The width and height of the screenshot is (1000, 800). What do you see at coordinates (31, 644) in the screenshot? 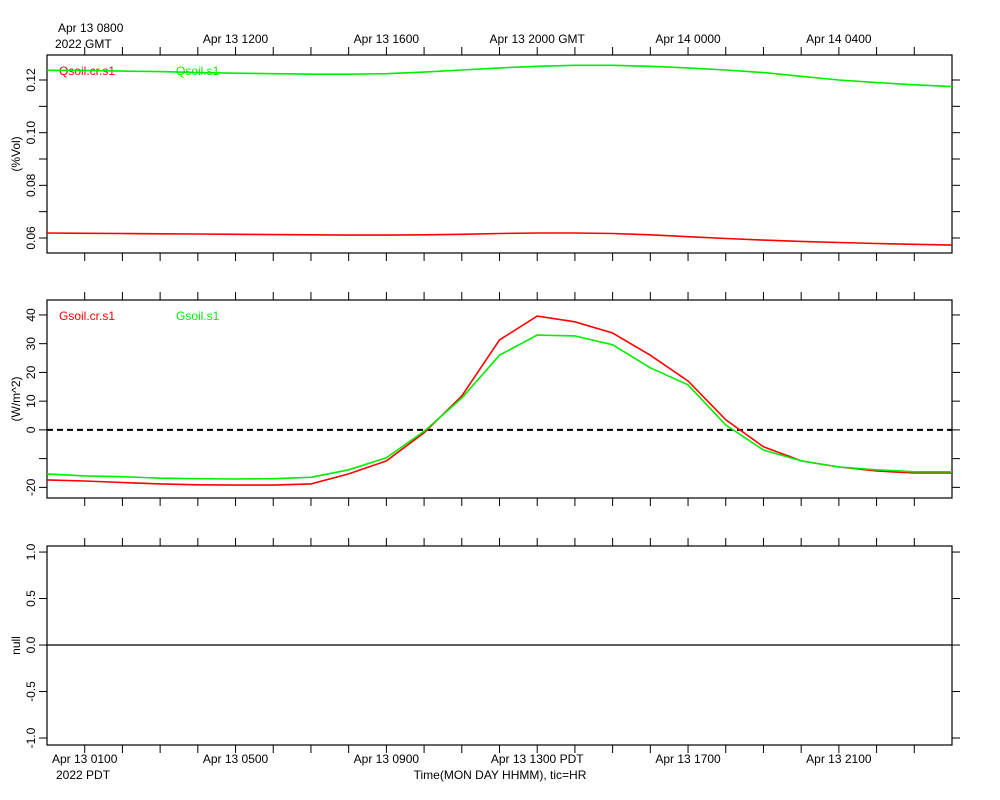
I see `y-tick-label: 0.0` at bounding box center [31, 644].